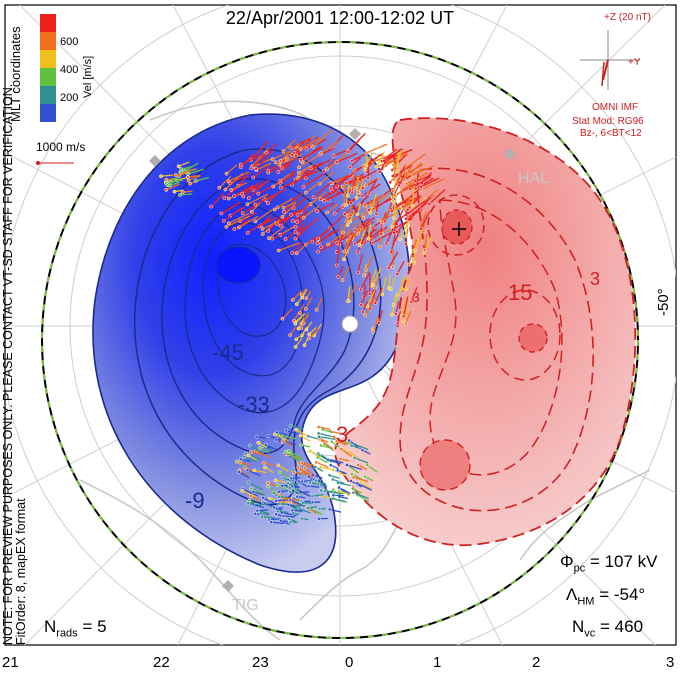  Describe the element at coordinates (608, 121) in the screenshot. I see `stat-model-label: Stat Mod: RG96` at that location.